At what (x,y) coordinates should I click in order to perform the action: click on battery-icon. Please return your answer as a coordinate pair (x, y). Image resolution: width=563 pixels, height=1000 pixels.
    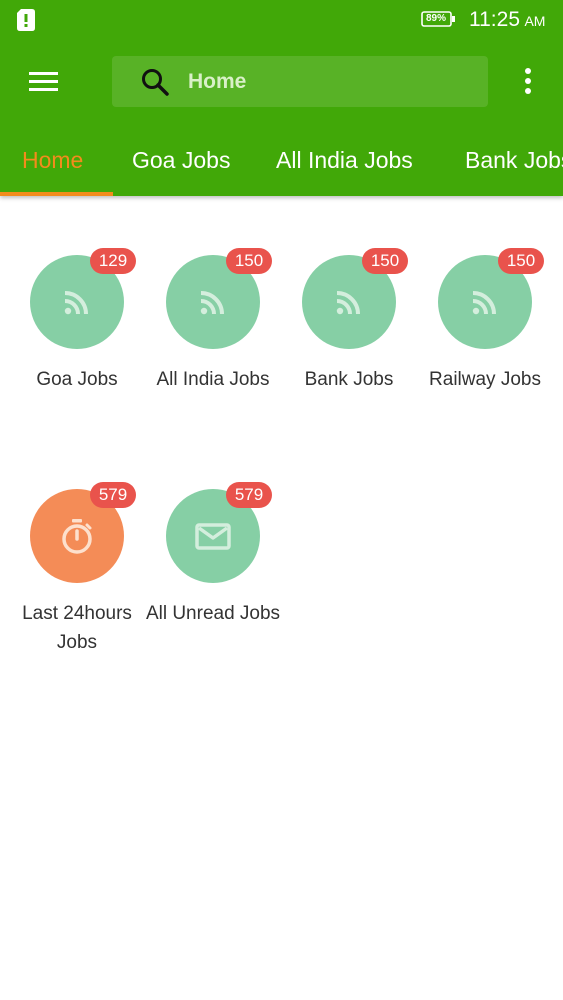
    Looking at the image, I should click on (438, 19).